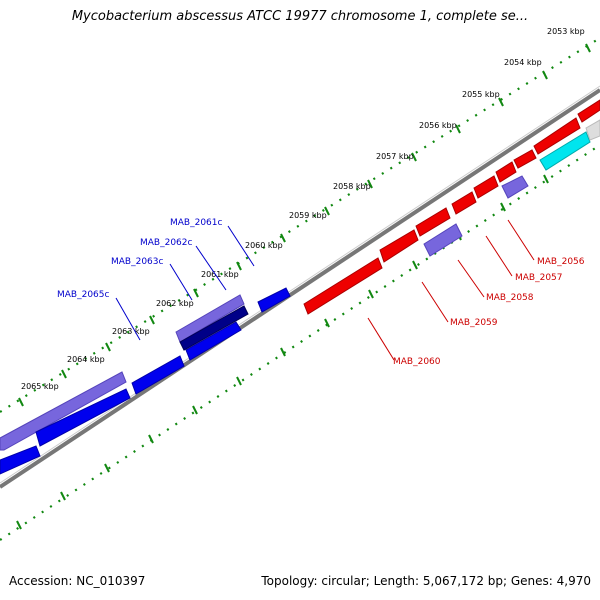 This screenshot has height=600, width=600. I want to click on kbp-label: 2060 kbp, so click(264, 245).